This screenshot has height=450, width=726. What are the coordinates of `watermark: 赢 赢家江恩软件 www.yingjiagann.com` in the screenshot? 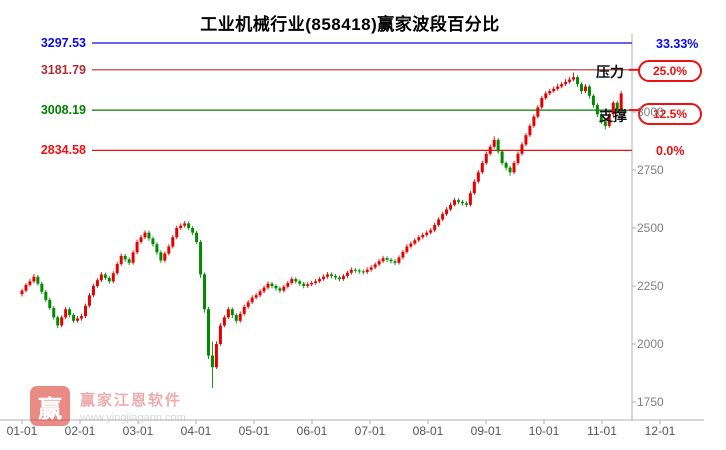 It's located at (108, 406).